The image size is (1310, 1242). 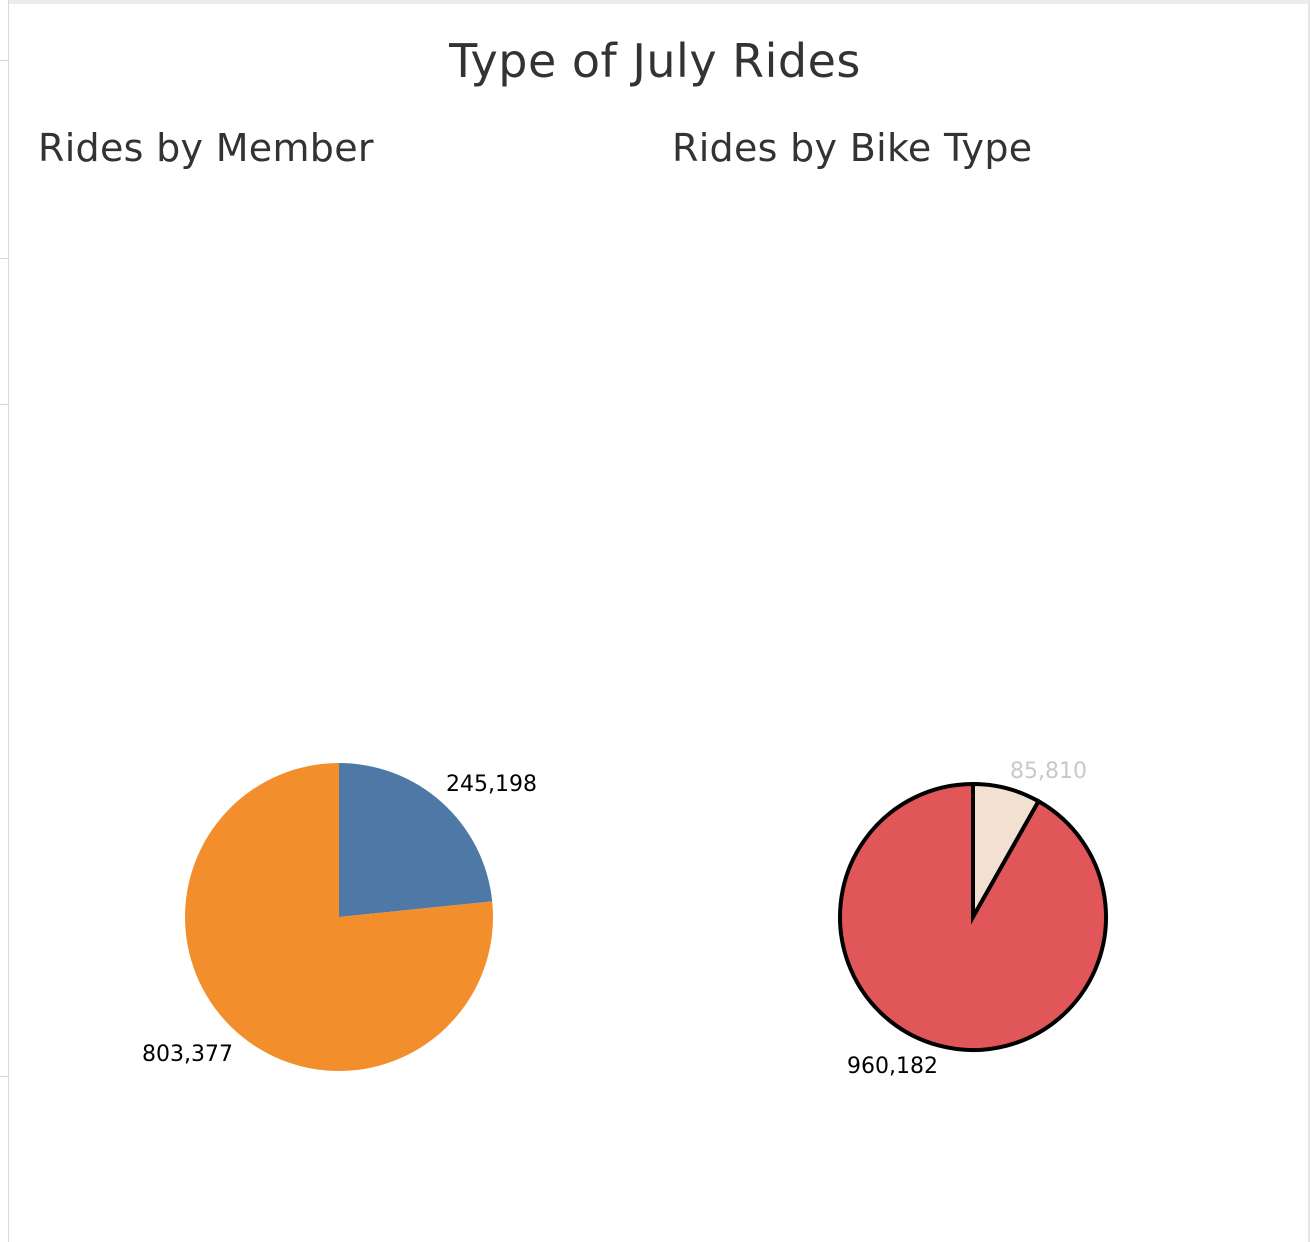 What do you see at coordinates (852, 148) in the screenshot?
I see `chart-title-bike-type: Rides by Bike Type` at bounding box center [852, 148].